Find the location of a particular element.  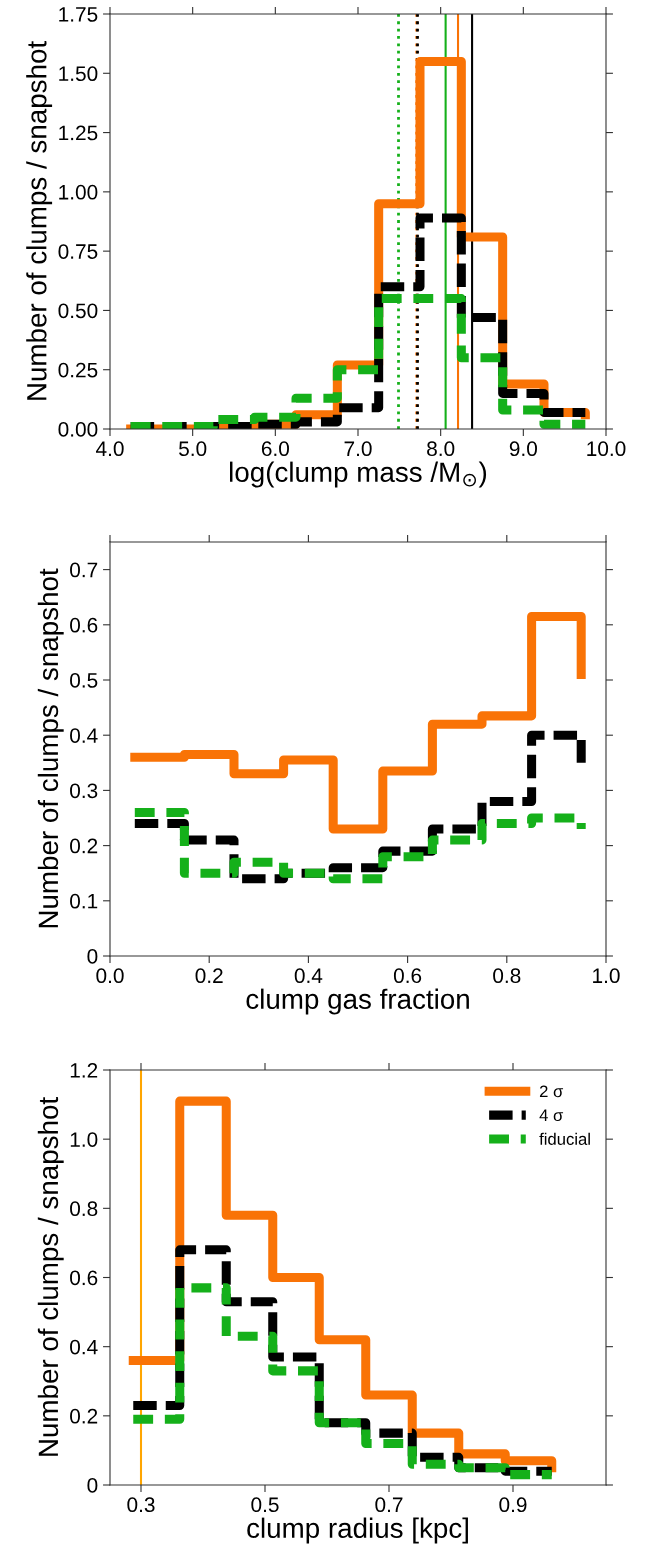

y-tick-label: 1.0 is located at coordinates (84, 1139).